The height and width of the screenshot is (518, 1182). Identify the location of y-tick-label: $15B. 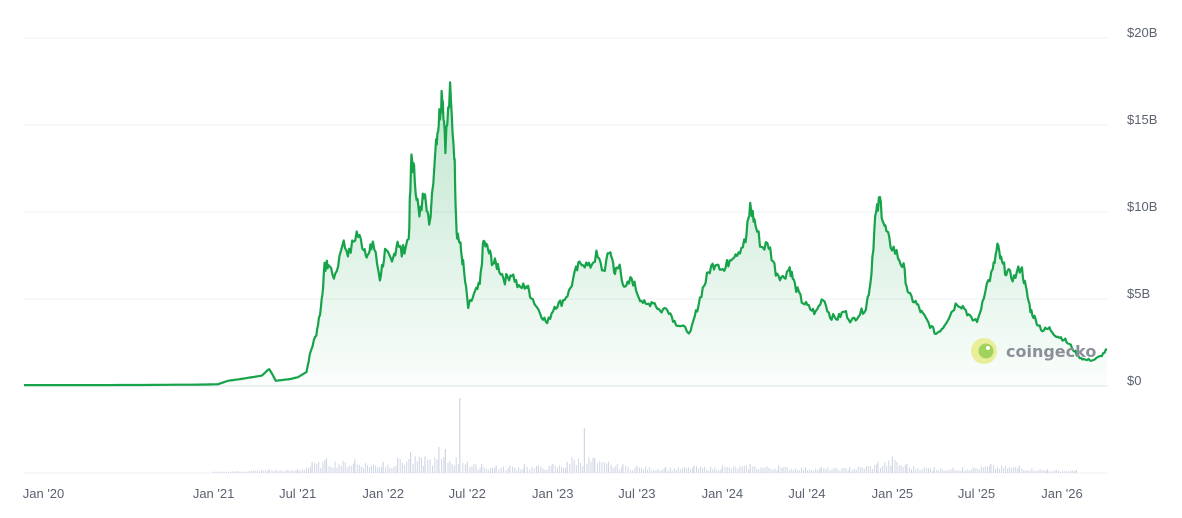
(1142, 119).